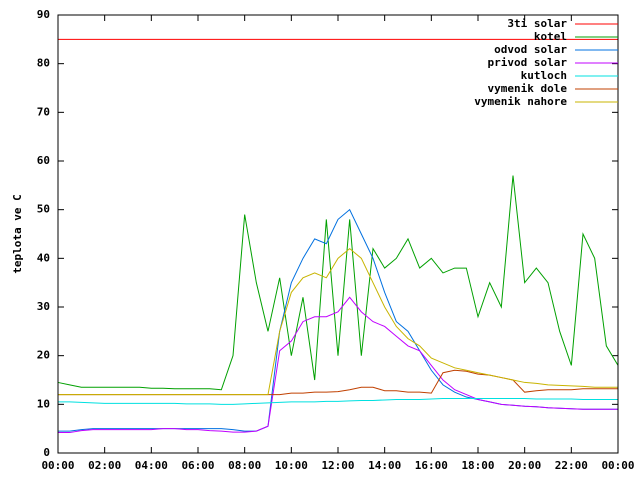 The width and height of the screenshot is (640, 480). Describe the element at coordinates (43, 355) in the screenshot. I see `y-tick-label: 20` at that location.